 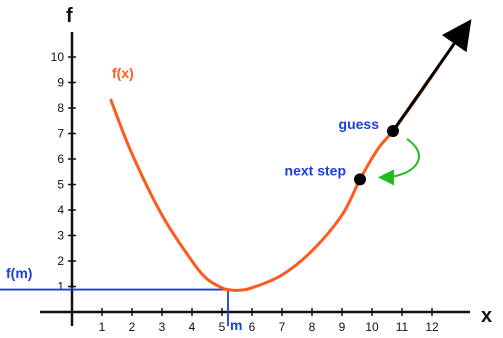 What do you see at coordinates (431, 75) in the screenshot?
I see `tangent-arrow` at bounding box center [431, 75].